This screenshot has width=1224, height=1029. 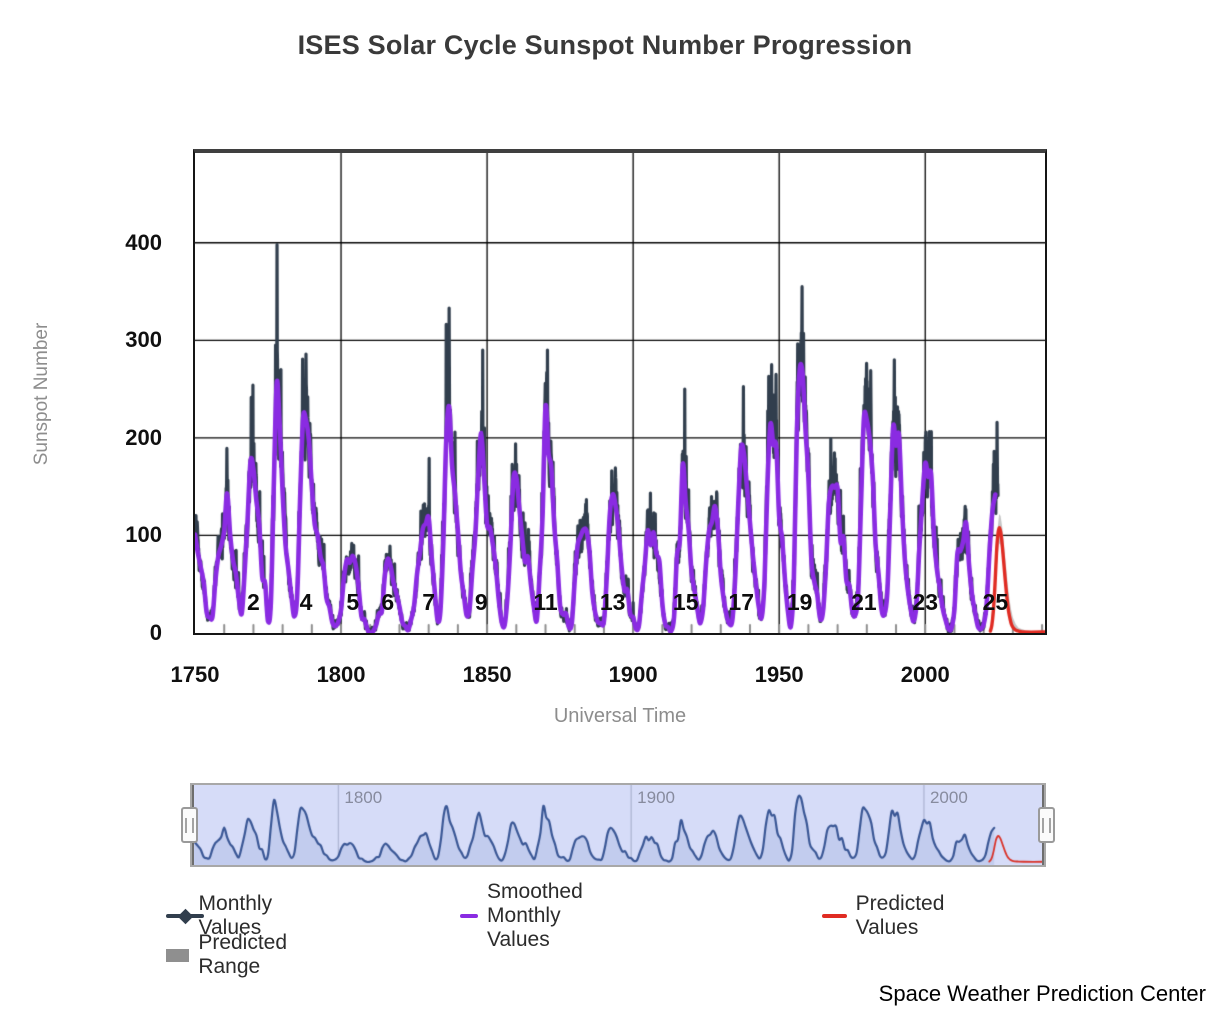 I want to click on predicted-values-line-icon, so click(x=834, y=916).